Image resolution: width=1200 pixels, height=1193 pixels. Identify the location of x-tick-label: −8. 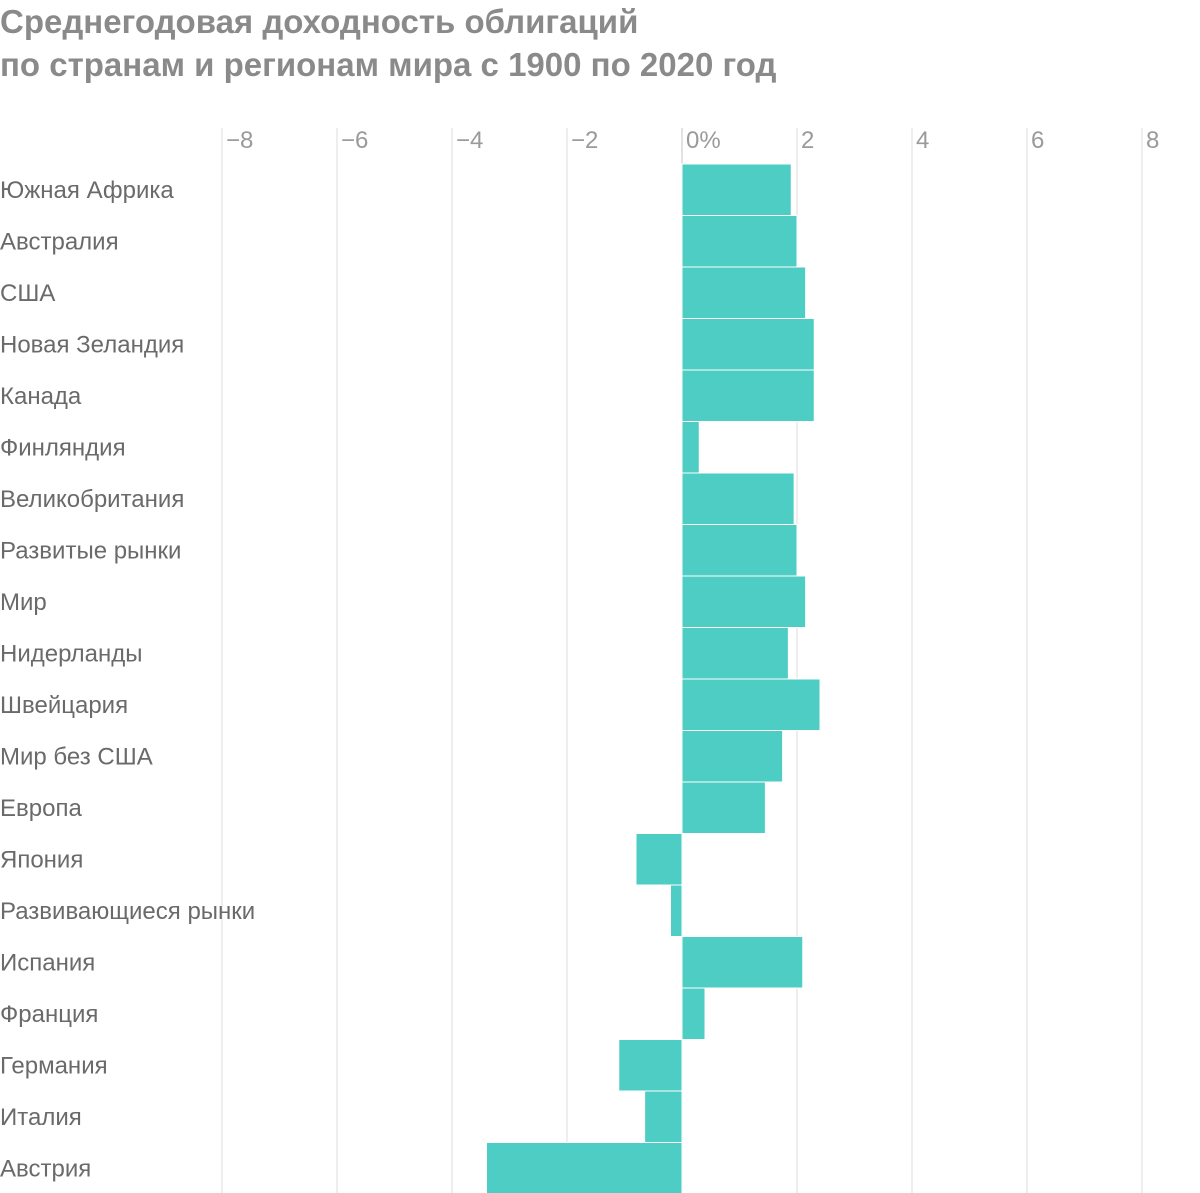
(239, 140).